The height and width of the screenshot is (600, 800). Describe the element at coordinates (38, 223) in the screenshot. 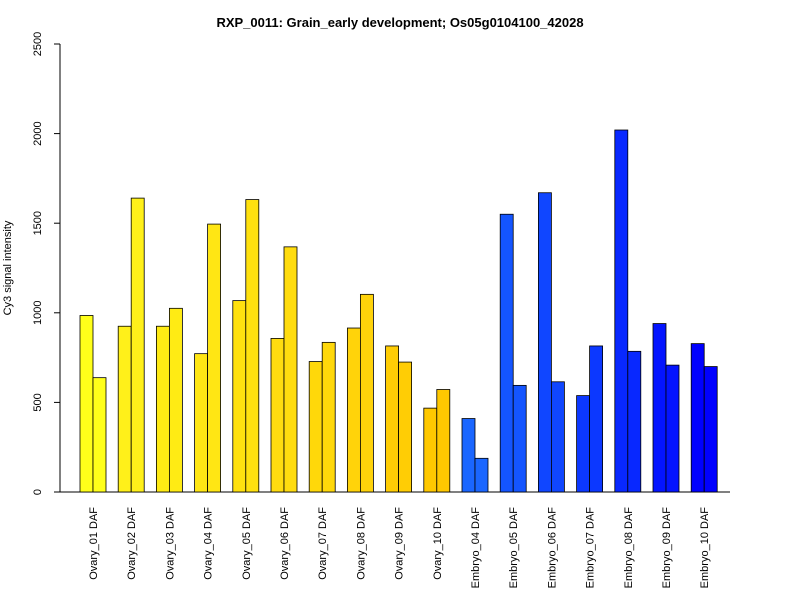

I see `y-tick-label: 1500` at that location.